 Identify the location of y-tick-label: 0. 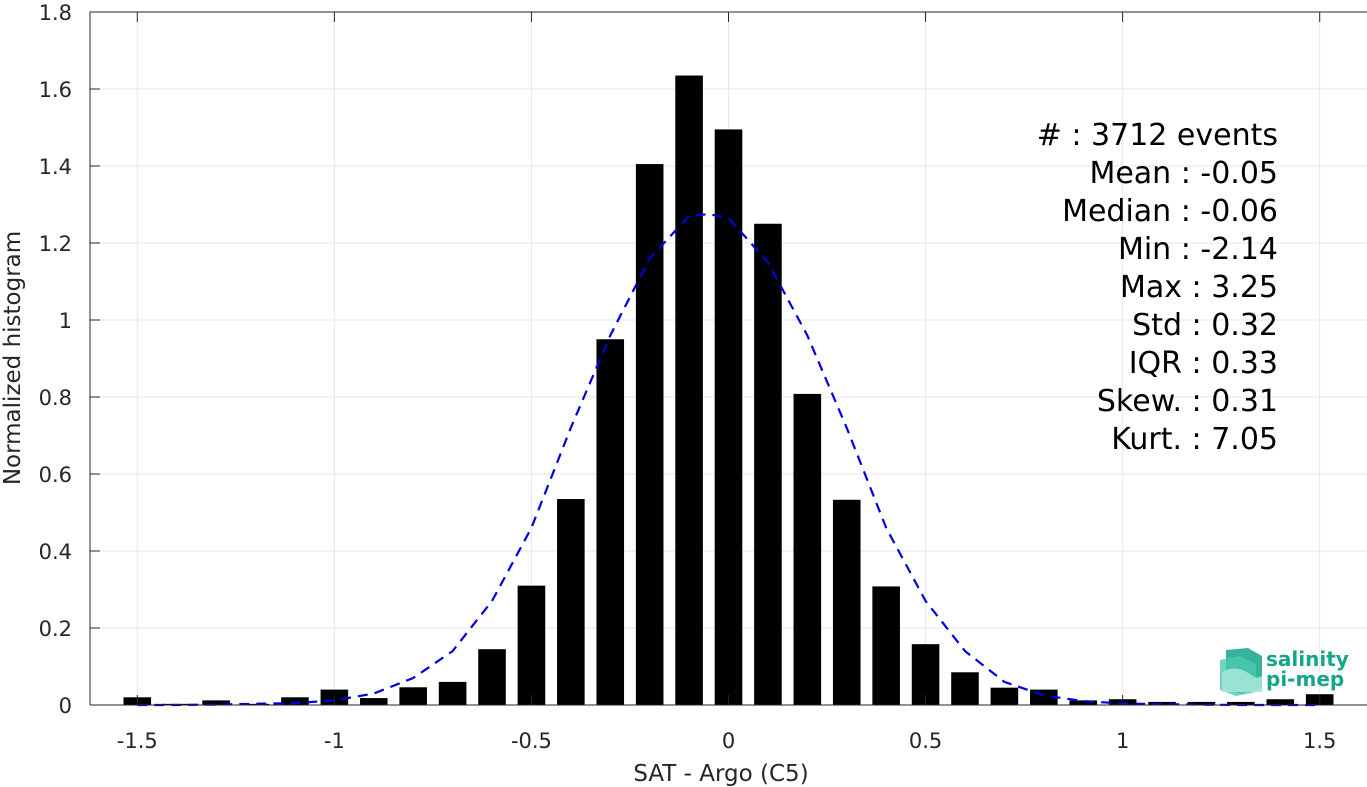
(65, 706).